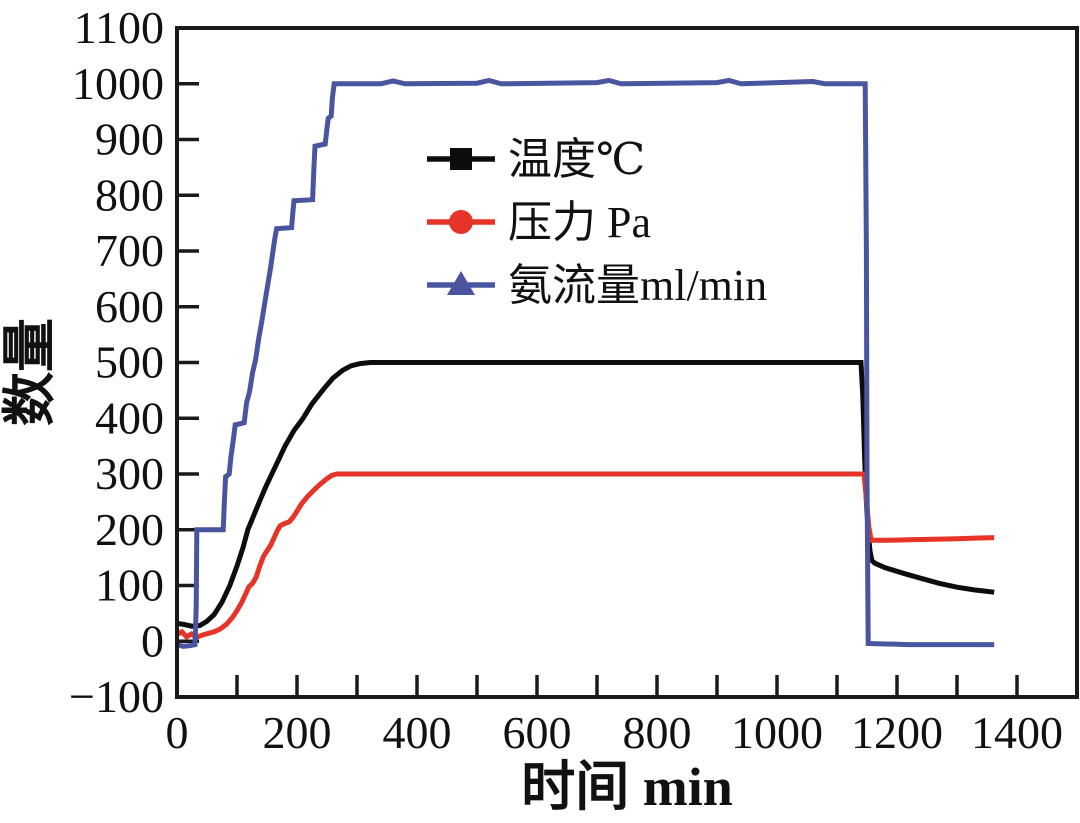 The width and height of the screenshot is (1080, 823). I want to click on y-tick-label: 900, so click(129, 139).